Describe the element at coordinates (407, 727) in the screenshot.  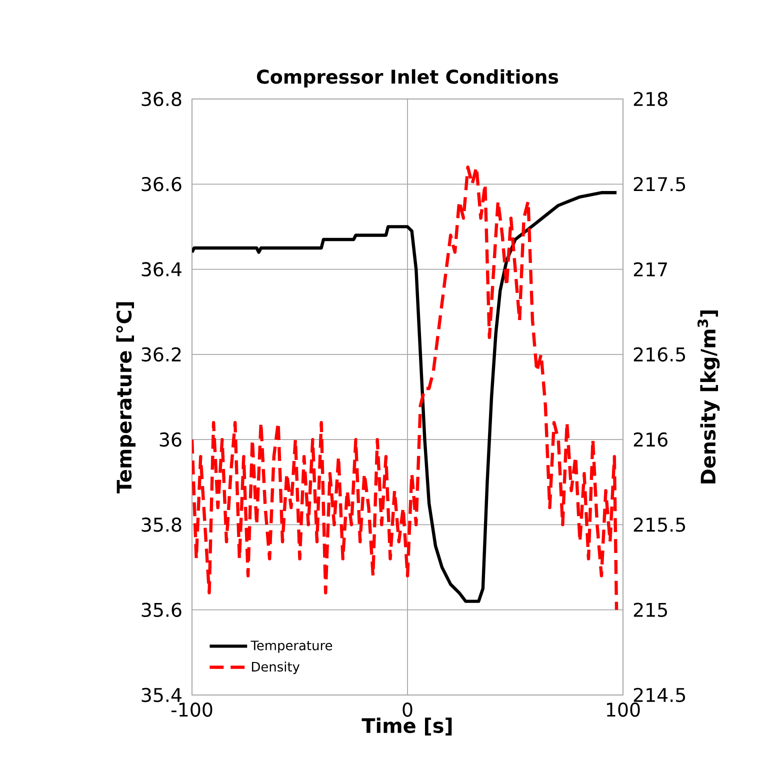
I see `x-axis-title: Time [s]` at that location.